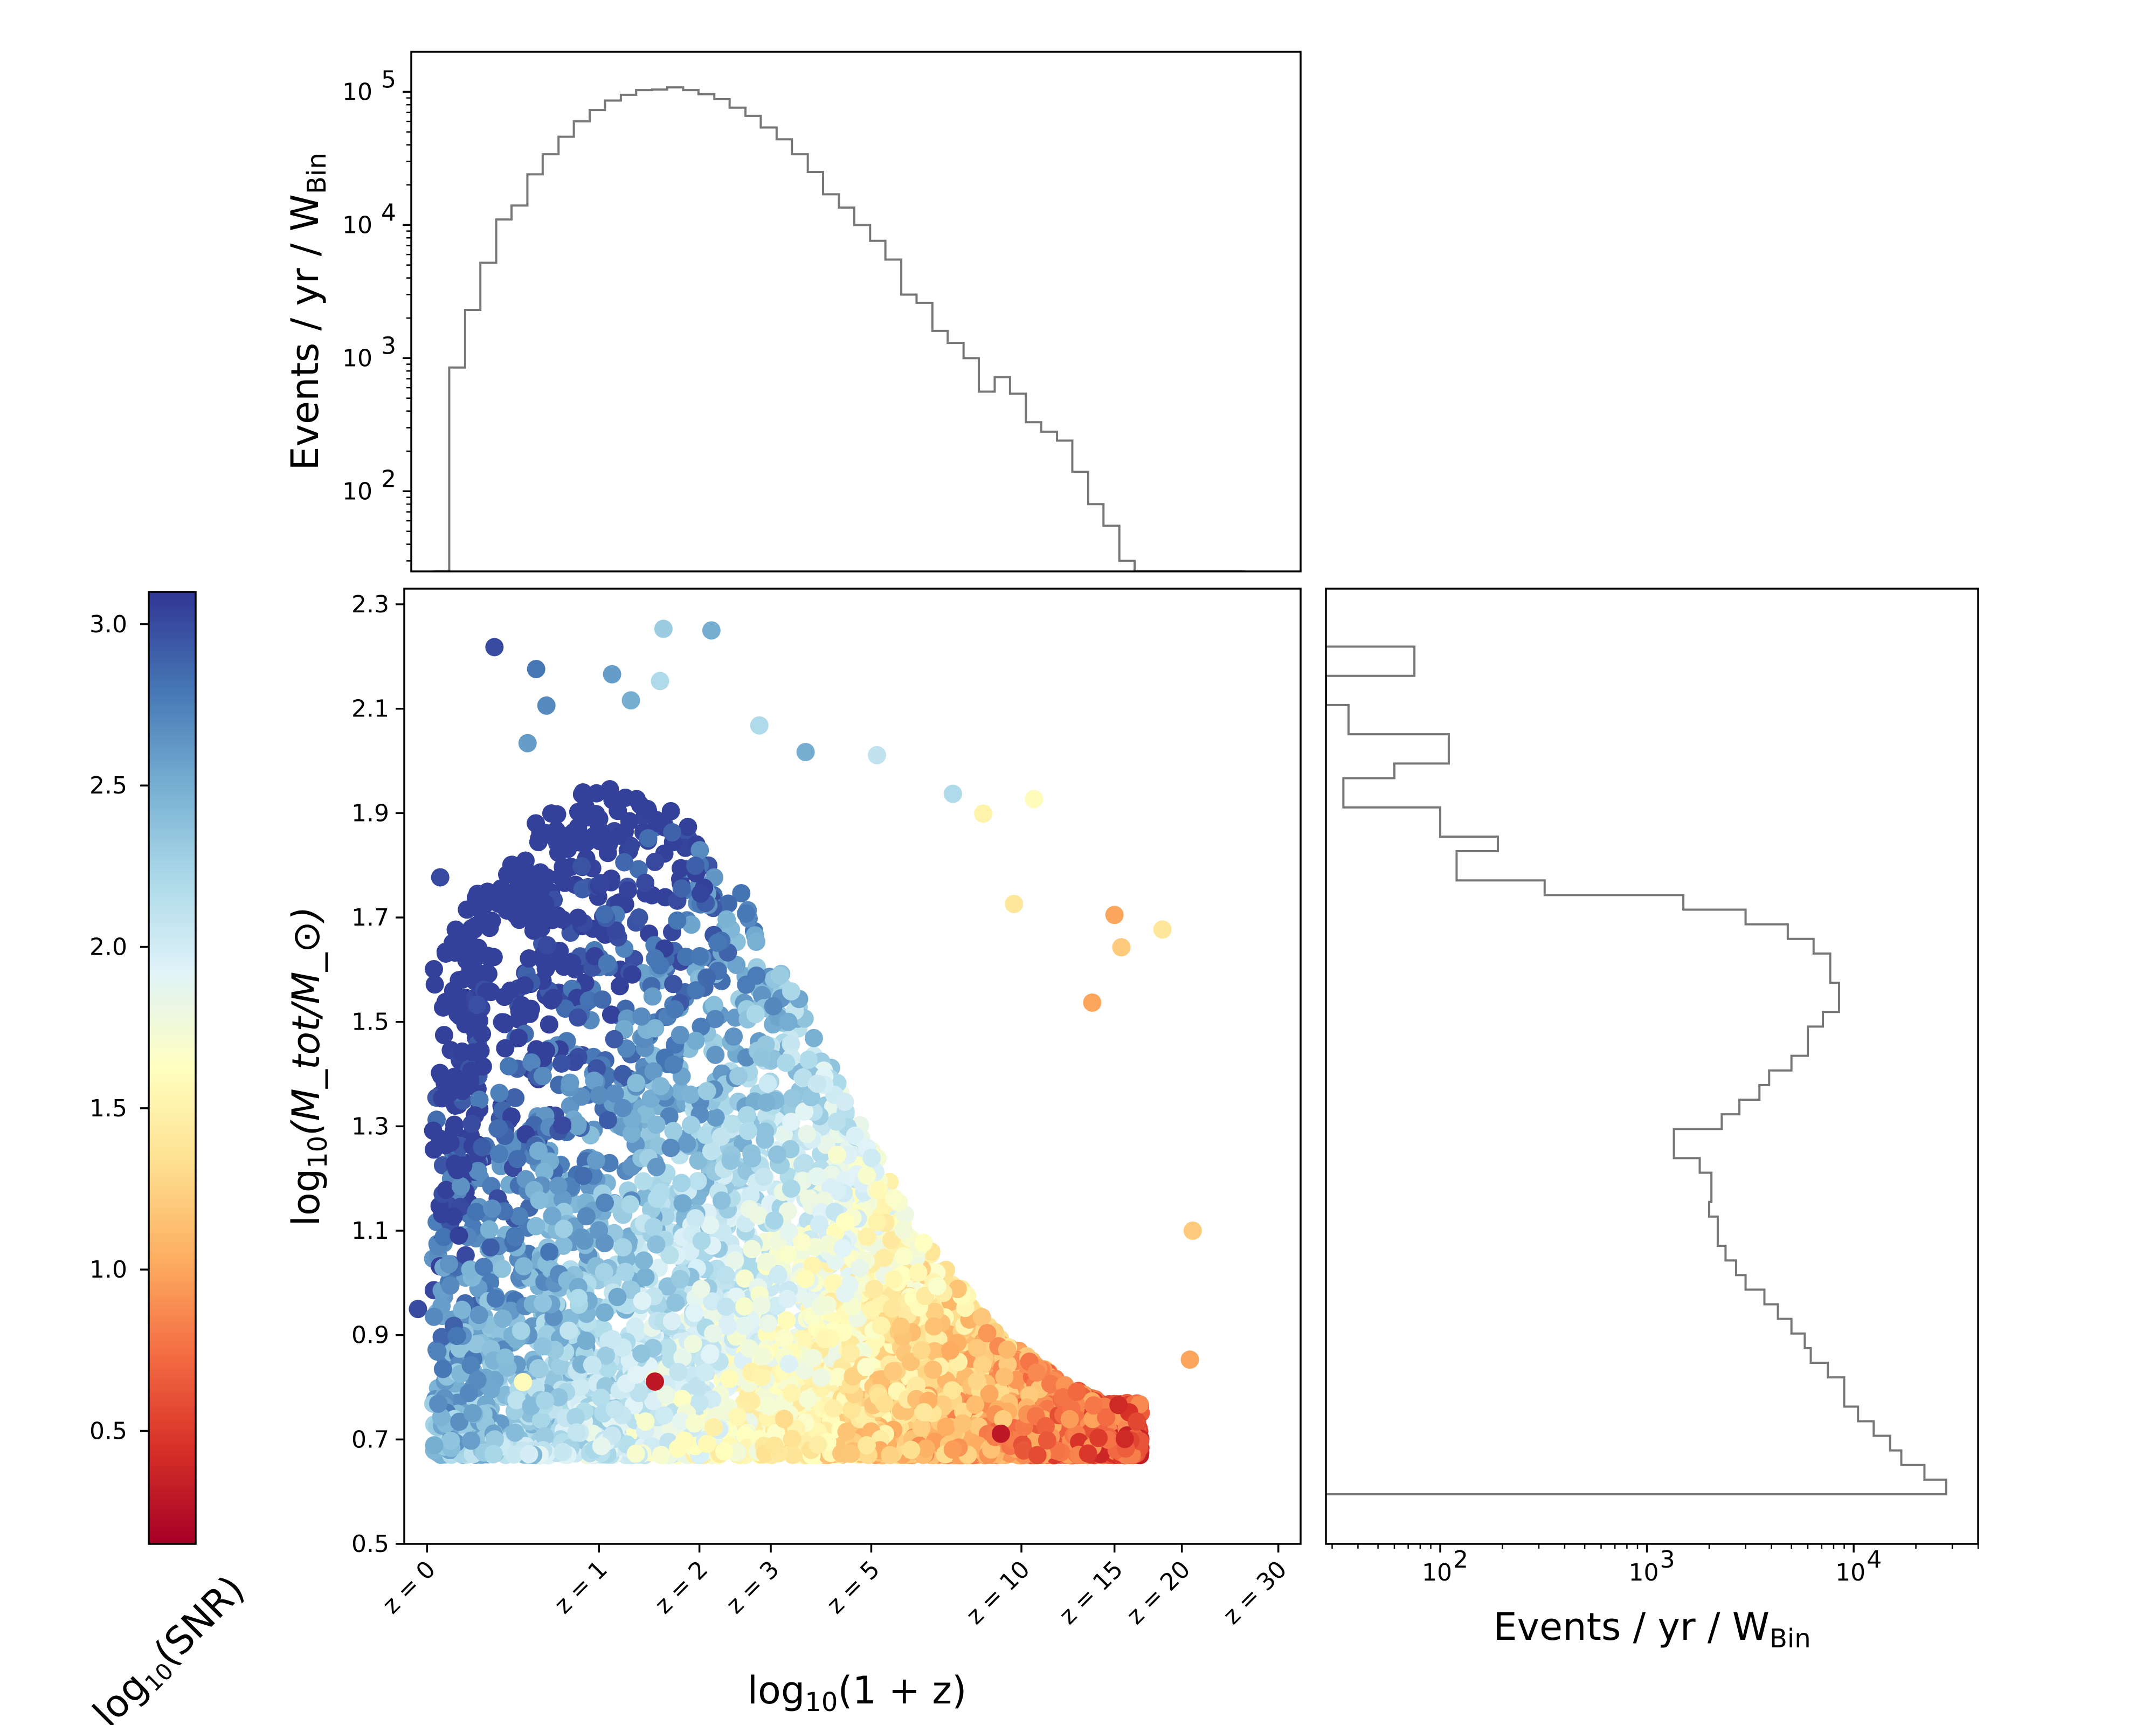 This screenshot has width=2156, height=1725. What do you see at coordinates (388, 212) in the screenshot?
I see `top-y-tick-exponent: 4` at bounding box center [388, 212].